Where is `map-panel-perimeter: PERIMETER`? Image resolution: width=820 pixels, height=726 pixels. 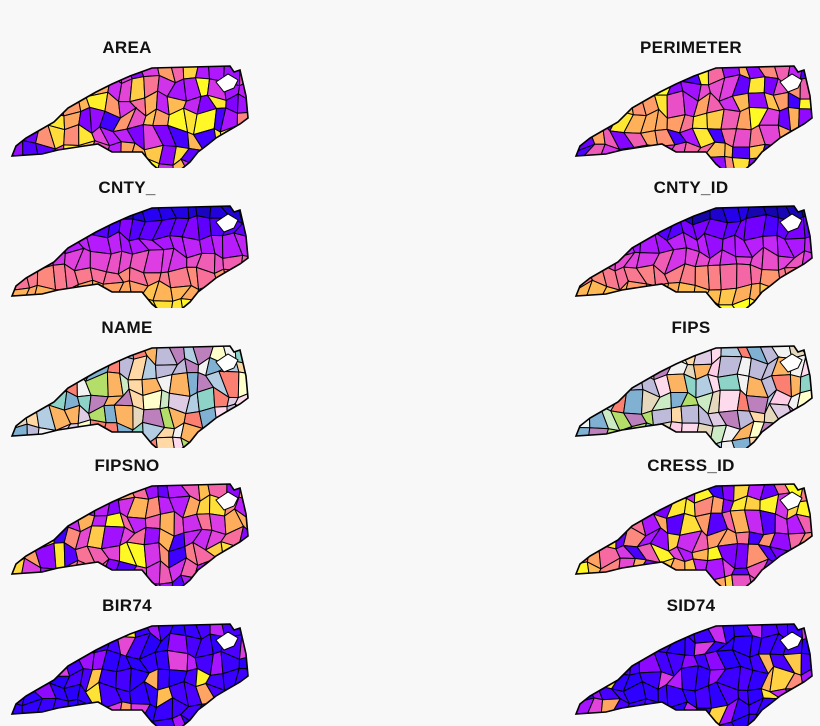
map-panel-perimeter: PERIMETER is located at coordinates (691, 103).